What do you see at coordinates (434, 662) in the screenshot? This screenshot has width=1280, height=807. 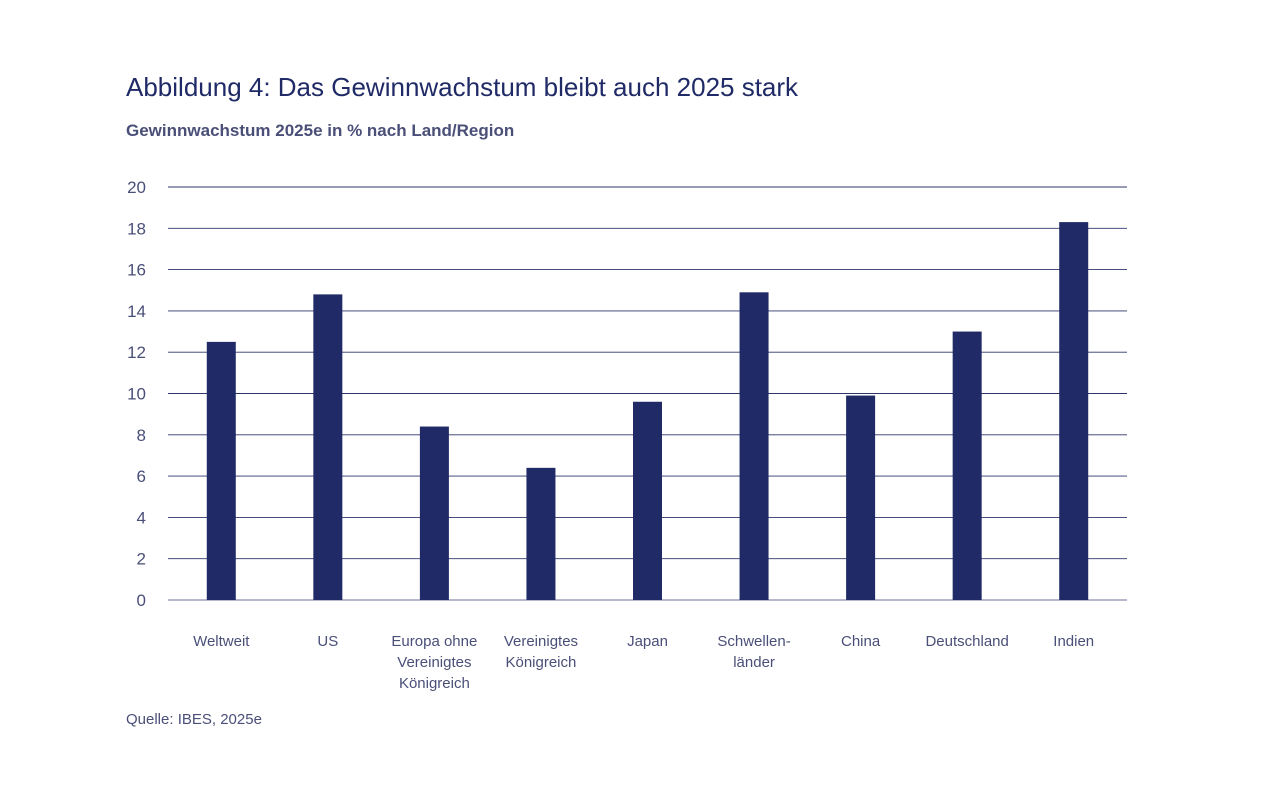 I see `x-tick-label: Europa ohne Vereinigtes Königreich` at bounding box center [434, 662].